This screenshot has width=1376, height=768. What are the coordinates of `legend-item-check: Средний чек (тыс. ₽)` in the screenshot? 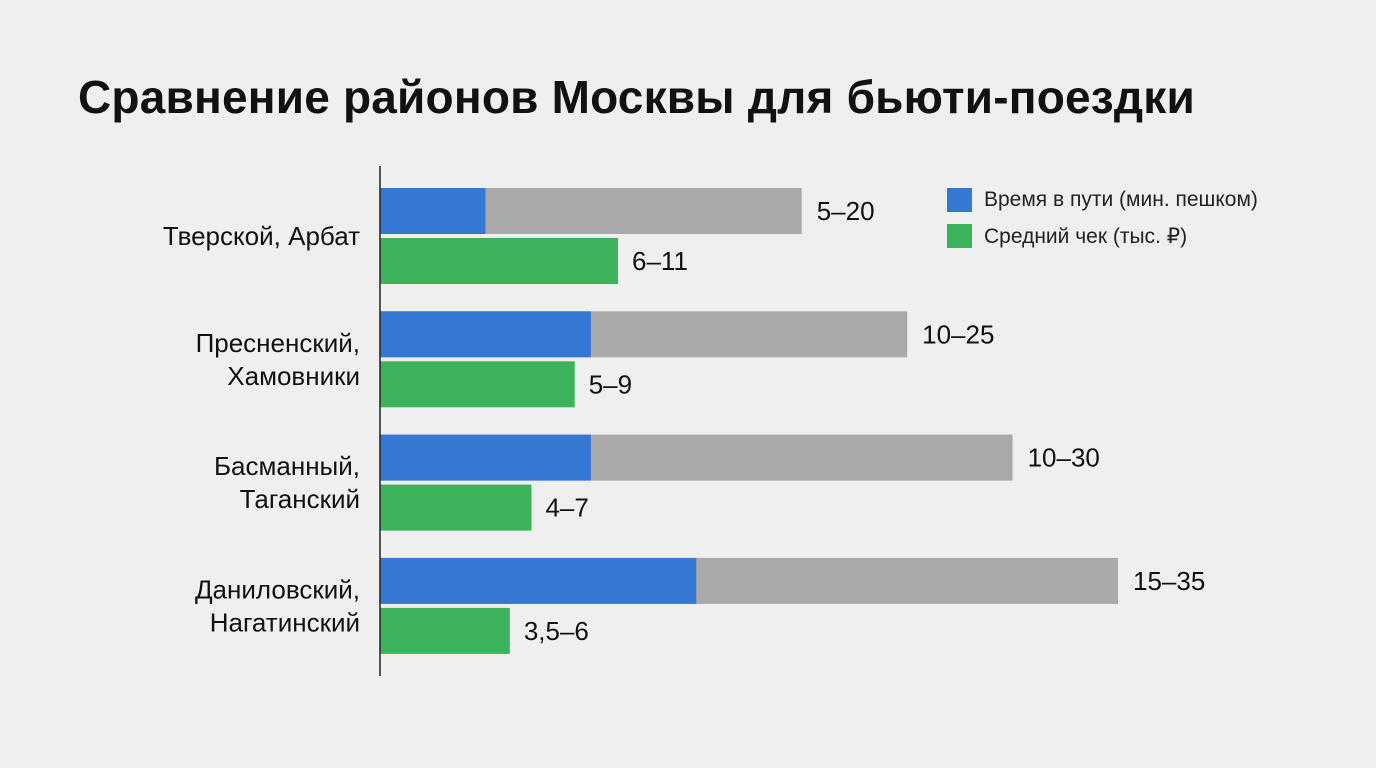 It's located at (1102, 236).